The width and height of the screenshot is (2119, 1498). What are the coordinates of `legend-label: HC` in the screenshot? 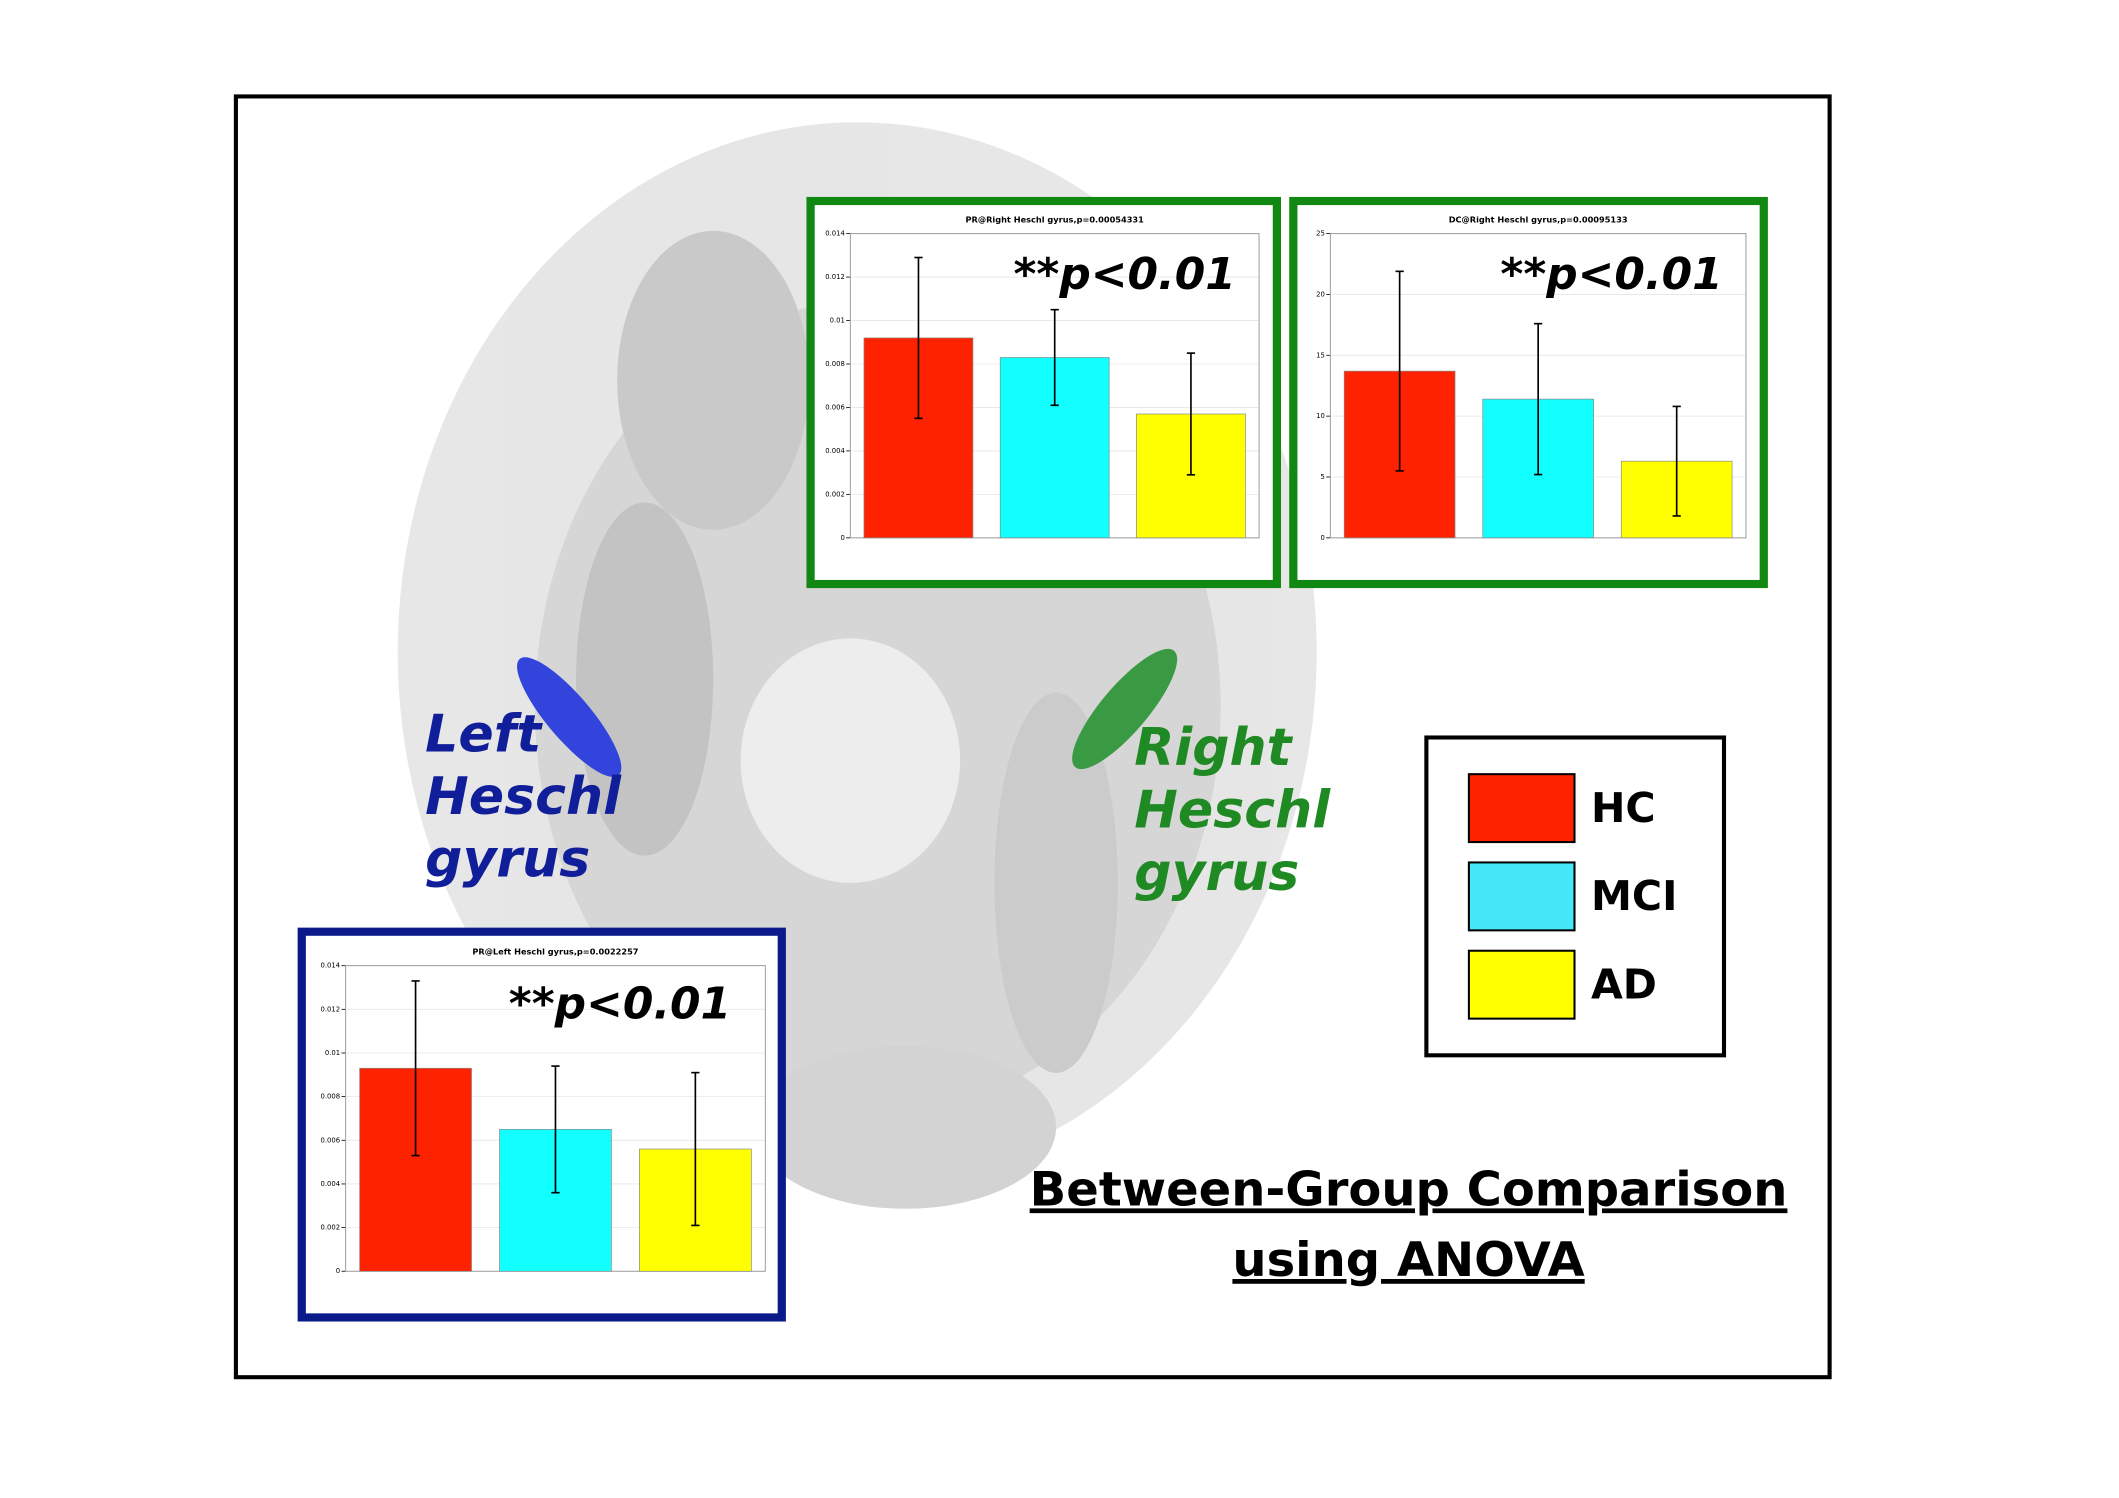 It's located at (1623, 808).